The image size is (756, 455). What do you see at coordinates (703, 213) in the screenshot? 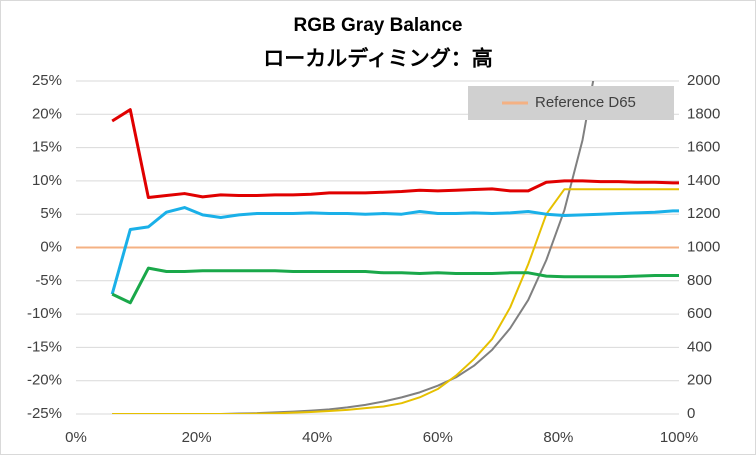
I see `y2-tick-label: 1200` at bounding box center [703, 213].